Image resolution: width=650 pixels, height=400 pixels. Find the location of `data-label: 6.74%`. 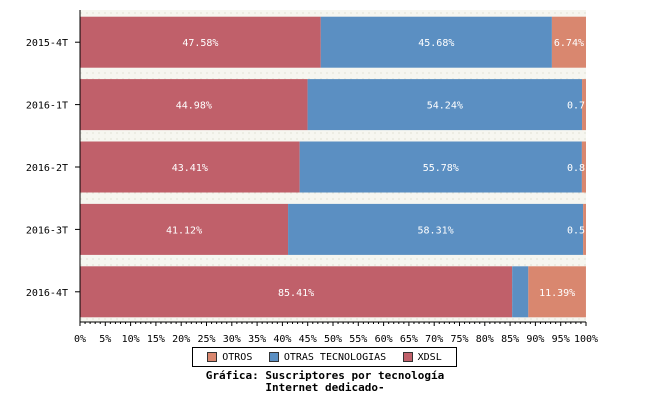

data-label: 6.74% is located at coordinates (569, 43).